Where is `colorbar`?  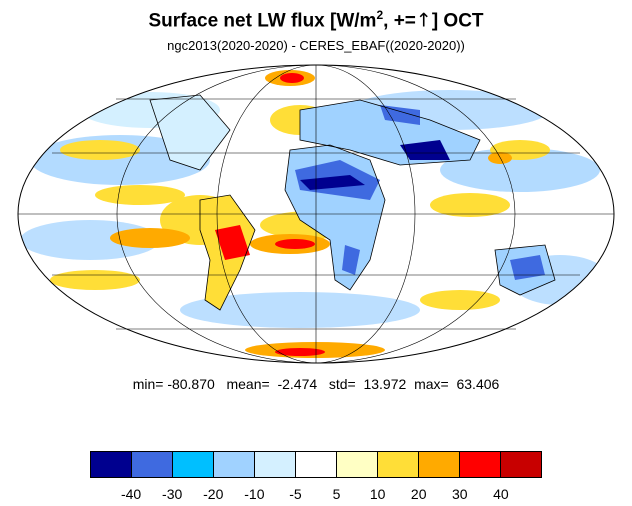 colorbar is located at coordinates (316, 464).